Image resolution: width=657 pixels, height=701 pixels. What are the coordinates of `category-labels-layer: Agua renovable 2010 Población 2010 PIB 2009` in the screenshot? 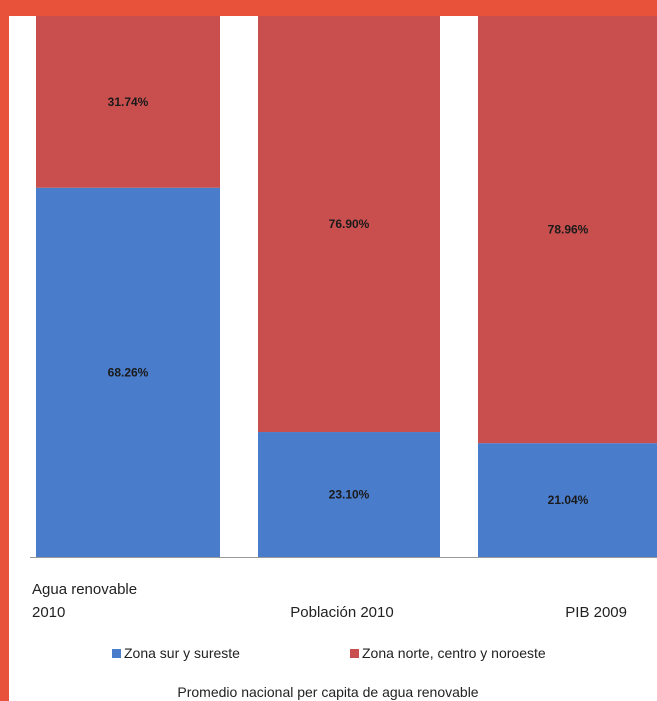 It's located at (329, 601).